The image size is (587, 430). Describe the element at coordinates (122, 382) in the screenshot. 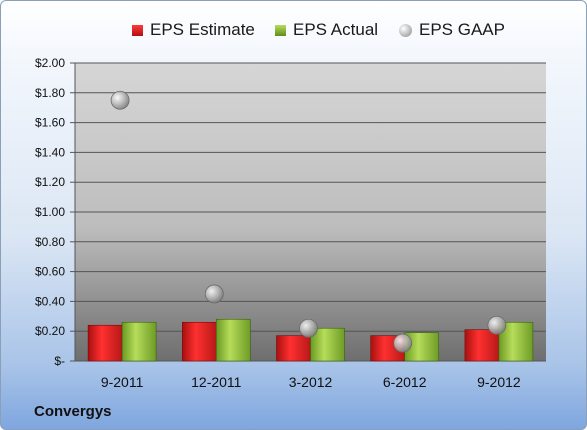

I see `x-tick-label: 9-2011` at that location.